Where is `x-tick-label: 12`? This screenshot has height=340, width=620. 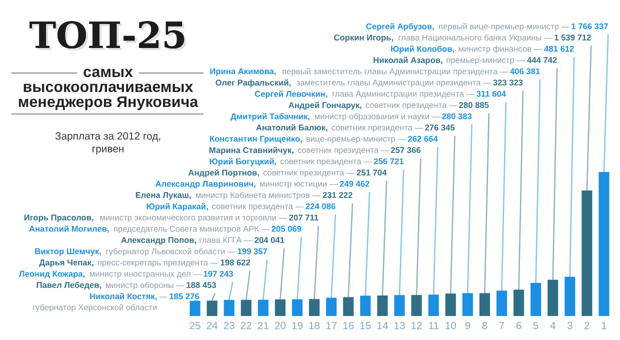
x-tick-label: 12 is located at coordinates (417, 326).